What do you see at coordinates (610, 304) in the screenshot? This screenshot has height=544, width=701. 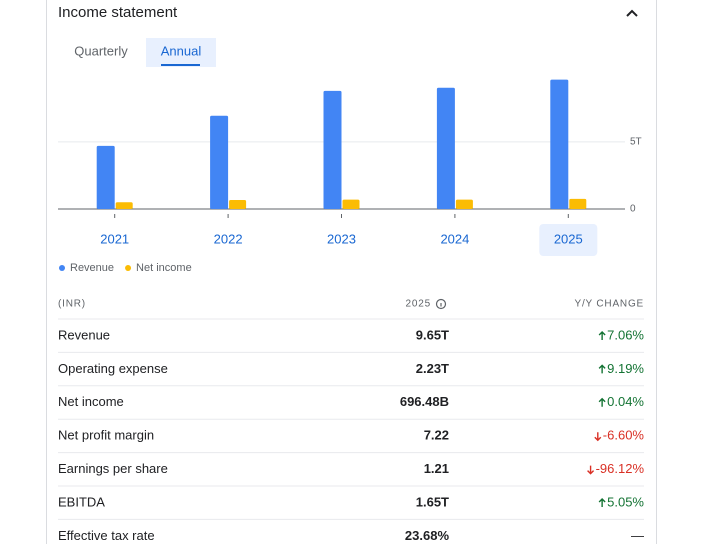 I see `column-header: Y/Y CHANGE` at bounding box center [610, 304].